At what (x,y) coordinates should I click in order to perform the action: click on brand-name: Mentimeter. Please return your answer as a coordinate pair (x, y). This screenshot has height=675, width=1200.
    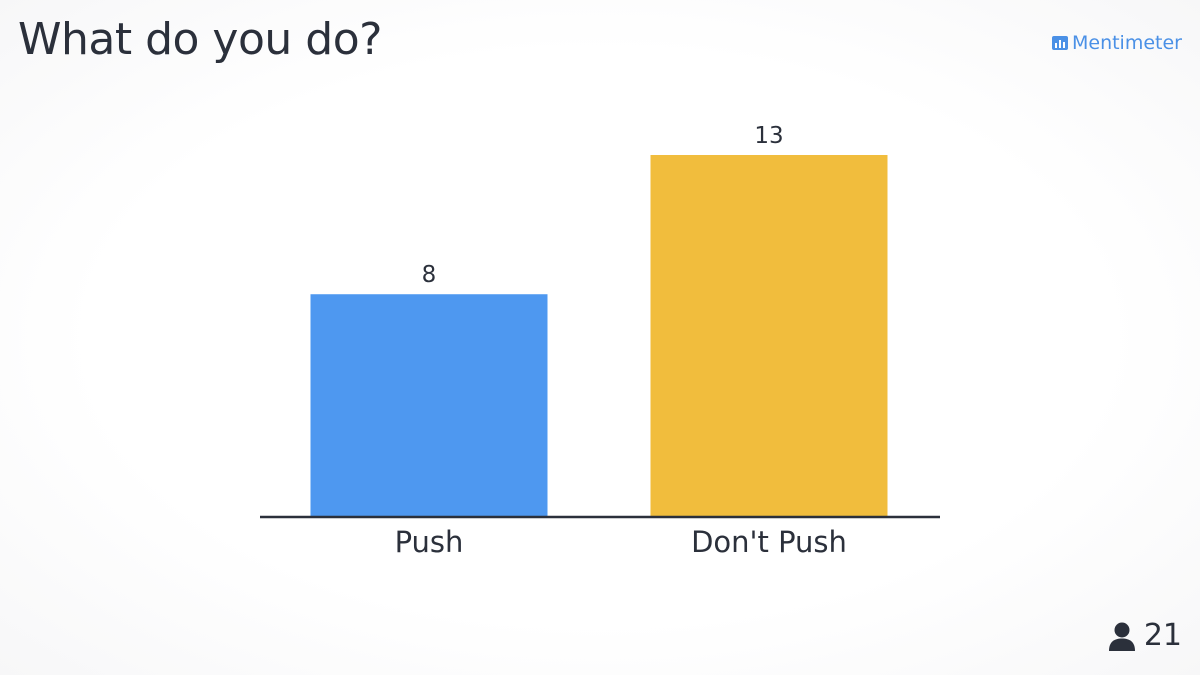
    Looking at the image, I should click on (1126, 43).